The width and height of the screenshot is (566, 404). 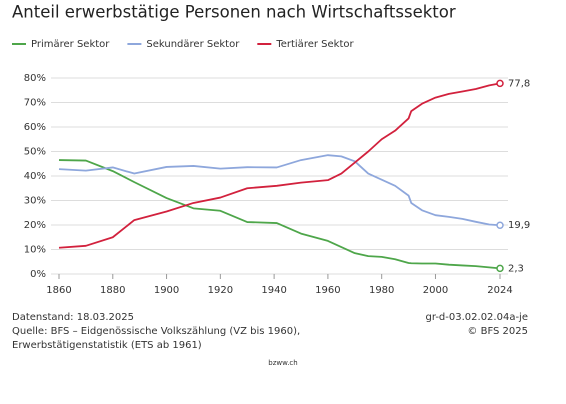 What do you see at coordinates (35, 127) in the screenshot?
I see `y-tick-label: 60%` at bounding box center [35, 127].